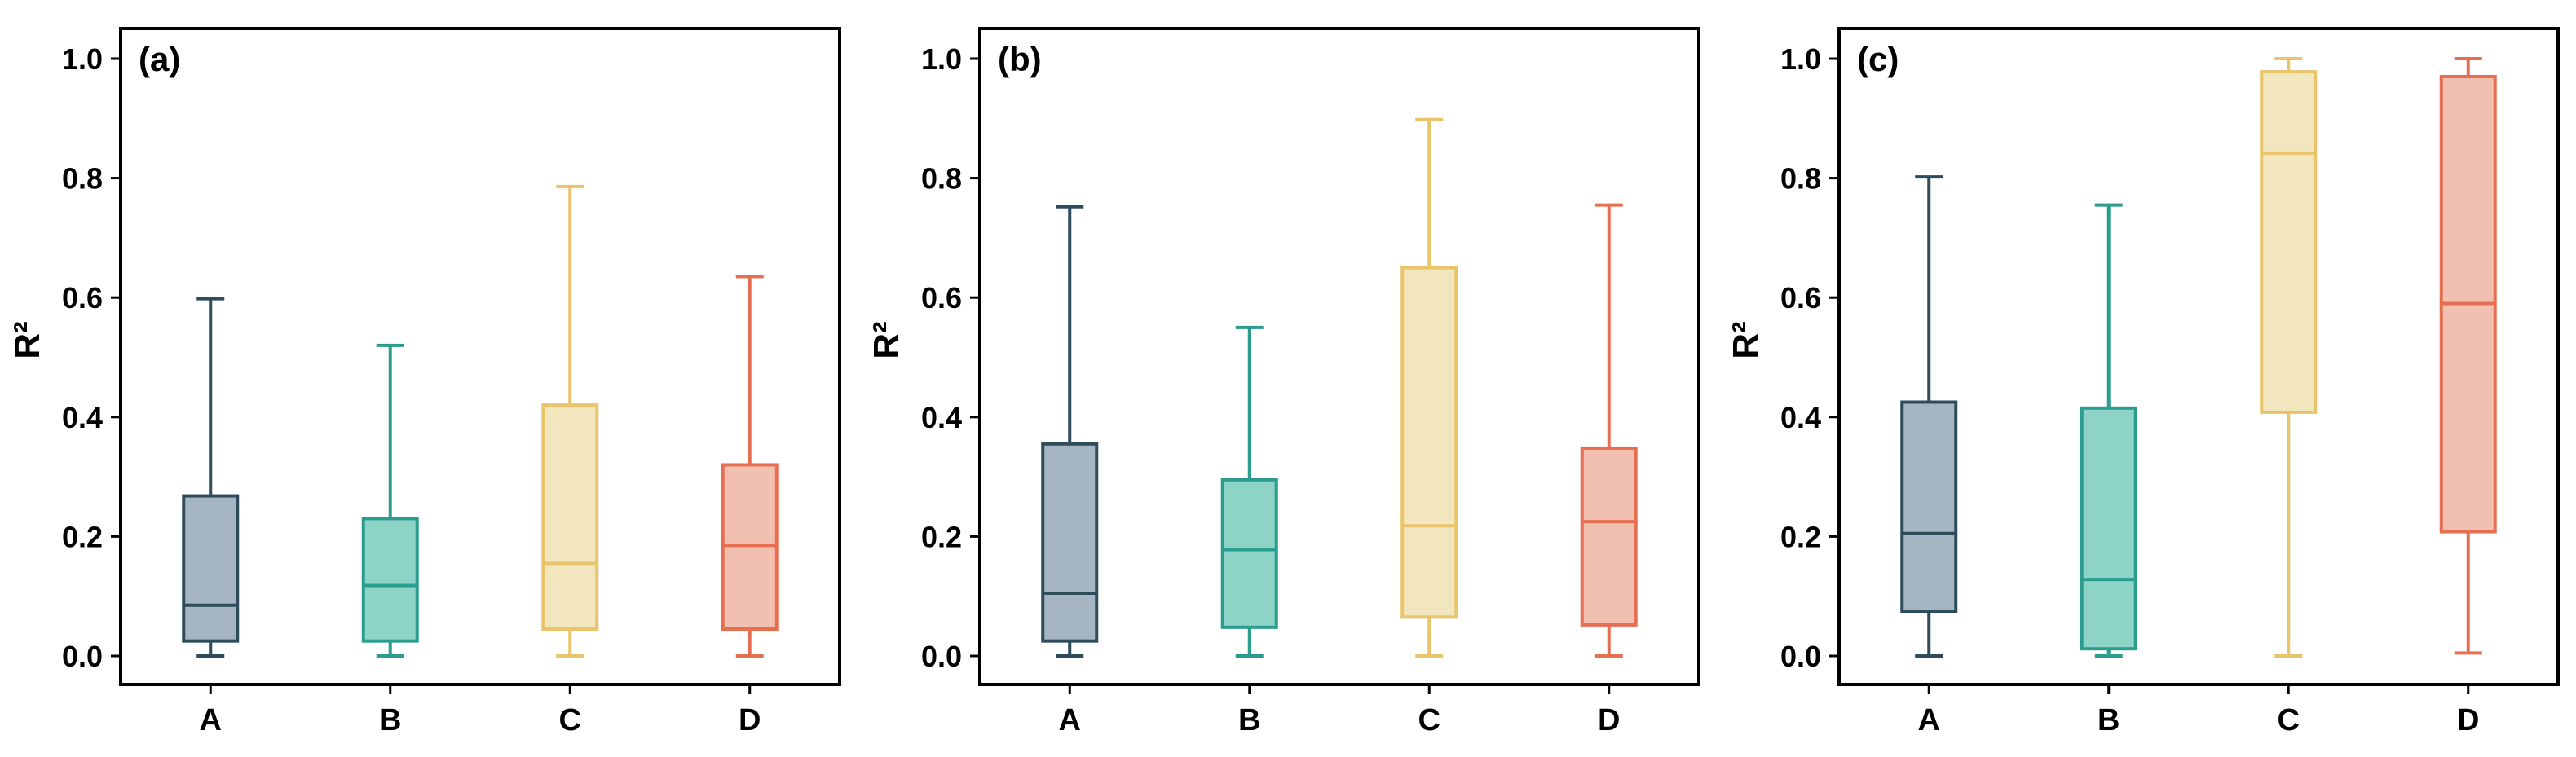  I want to click on panel-label: (c), so click(1878, 59).